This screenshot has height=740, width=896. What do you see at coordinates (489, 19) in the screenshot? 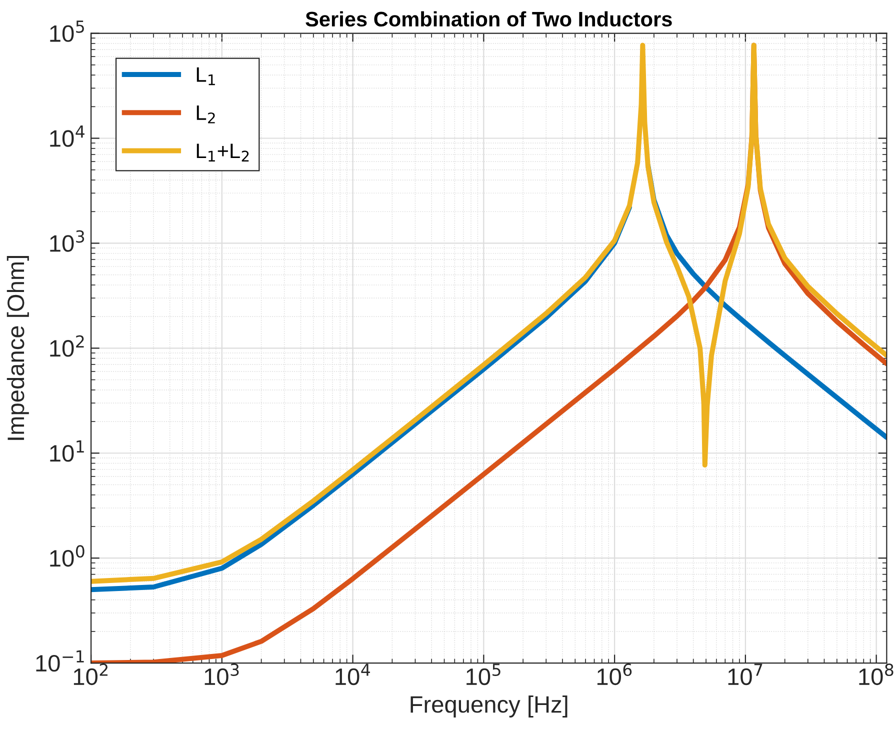
I see `chart-title: Series Combination of Two Inductors` at bounding box center [489, 19].